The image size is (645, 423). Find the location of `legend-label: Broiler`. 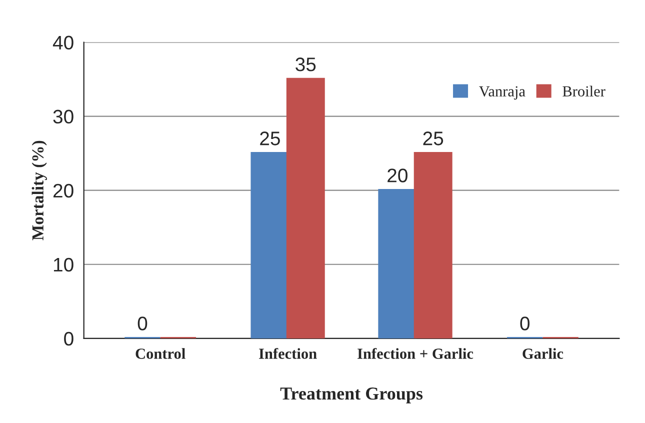

legend-label: Broiler is located at coordinates (584, 91).